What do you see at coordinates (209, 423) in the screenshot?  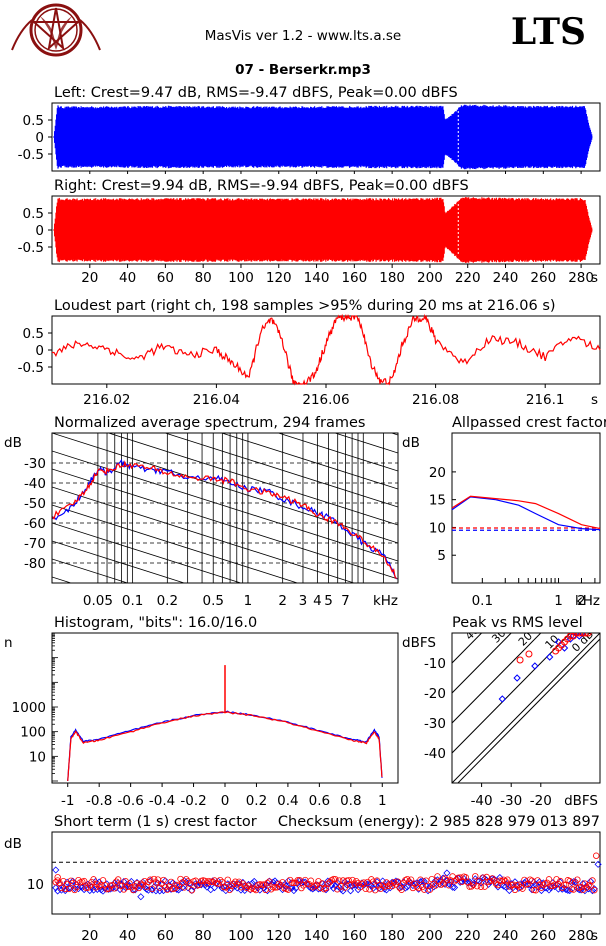 I see `average-spectrum-title: Normalized average spectrum, 294 frames` at bounding box center [209, 423].